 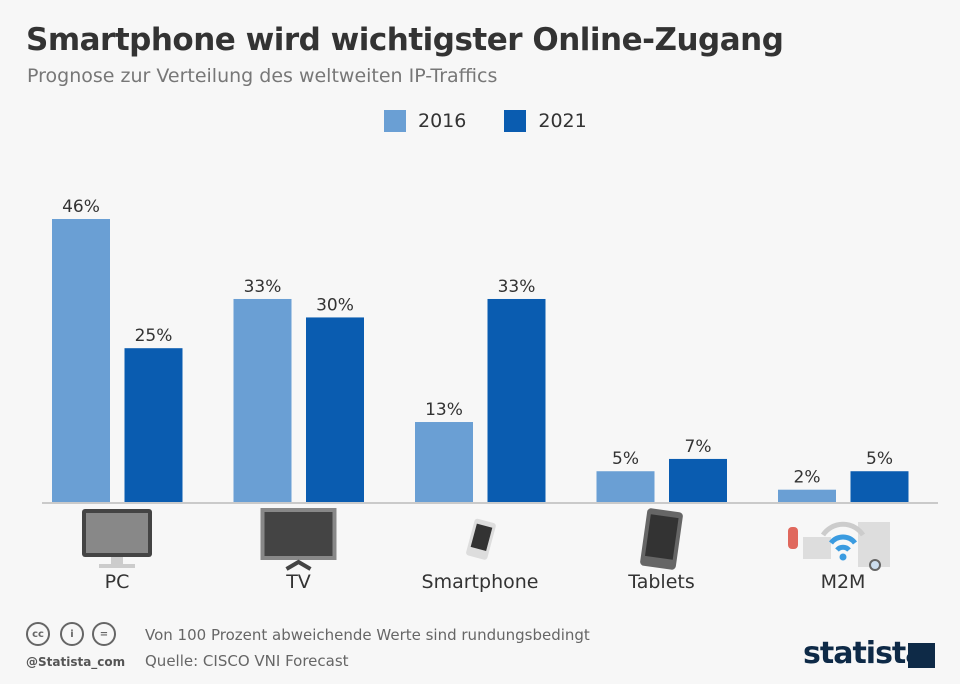 I want to click on data-label: 13%, so click(x=444, y=410).